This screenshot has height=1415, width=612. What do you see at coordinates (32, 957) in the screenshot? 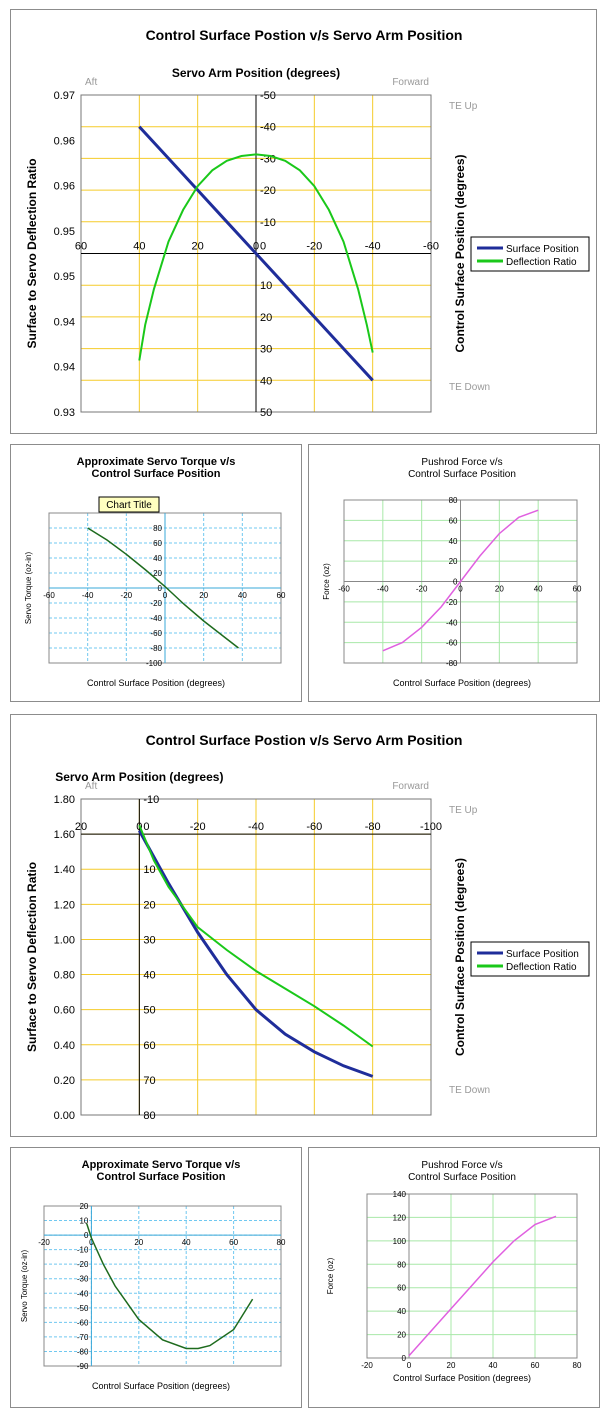
I see `y-axis-title: Surface to Servo Deflection Ratio` at bounding box center [32, 957].